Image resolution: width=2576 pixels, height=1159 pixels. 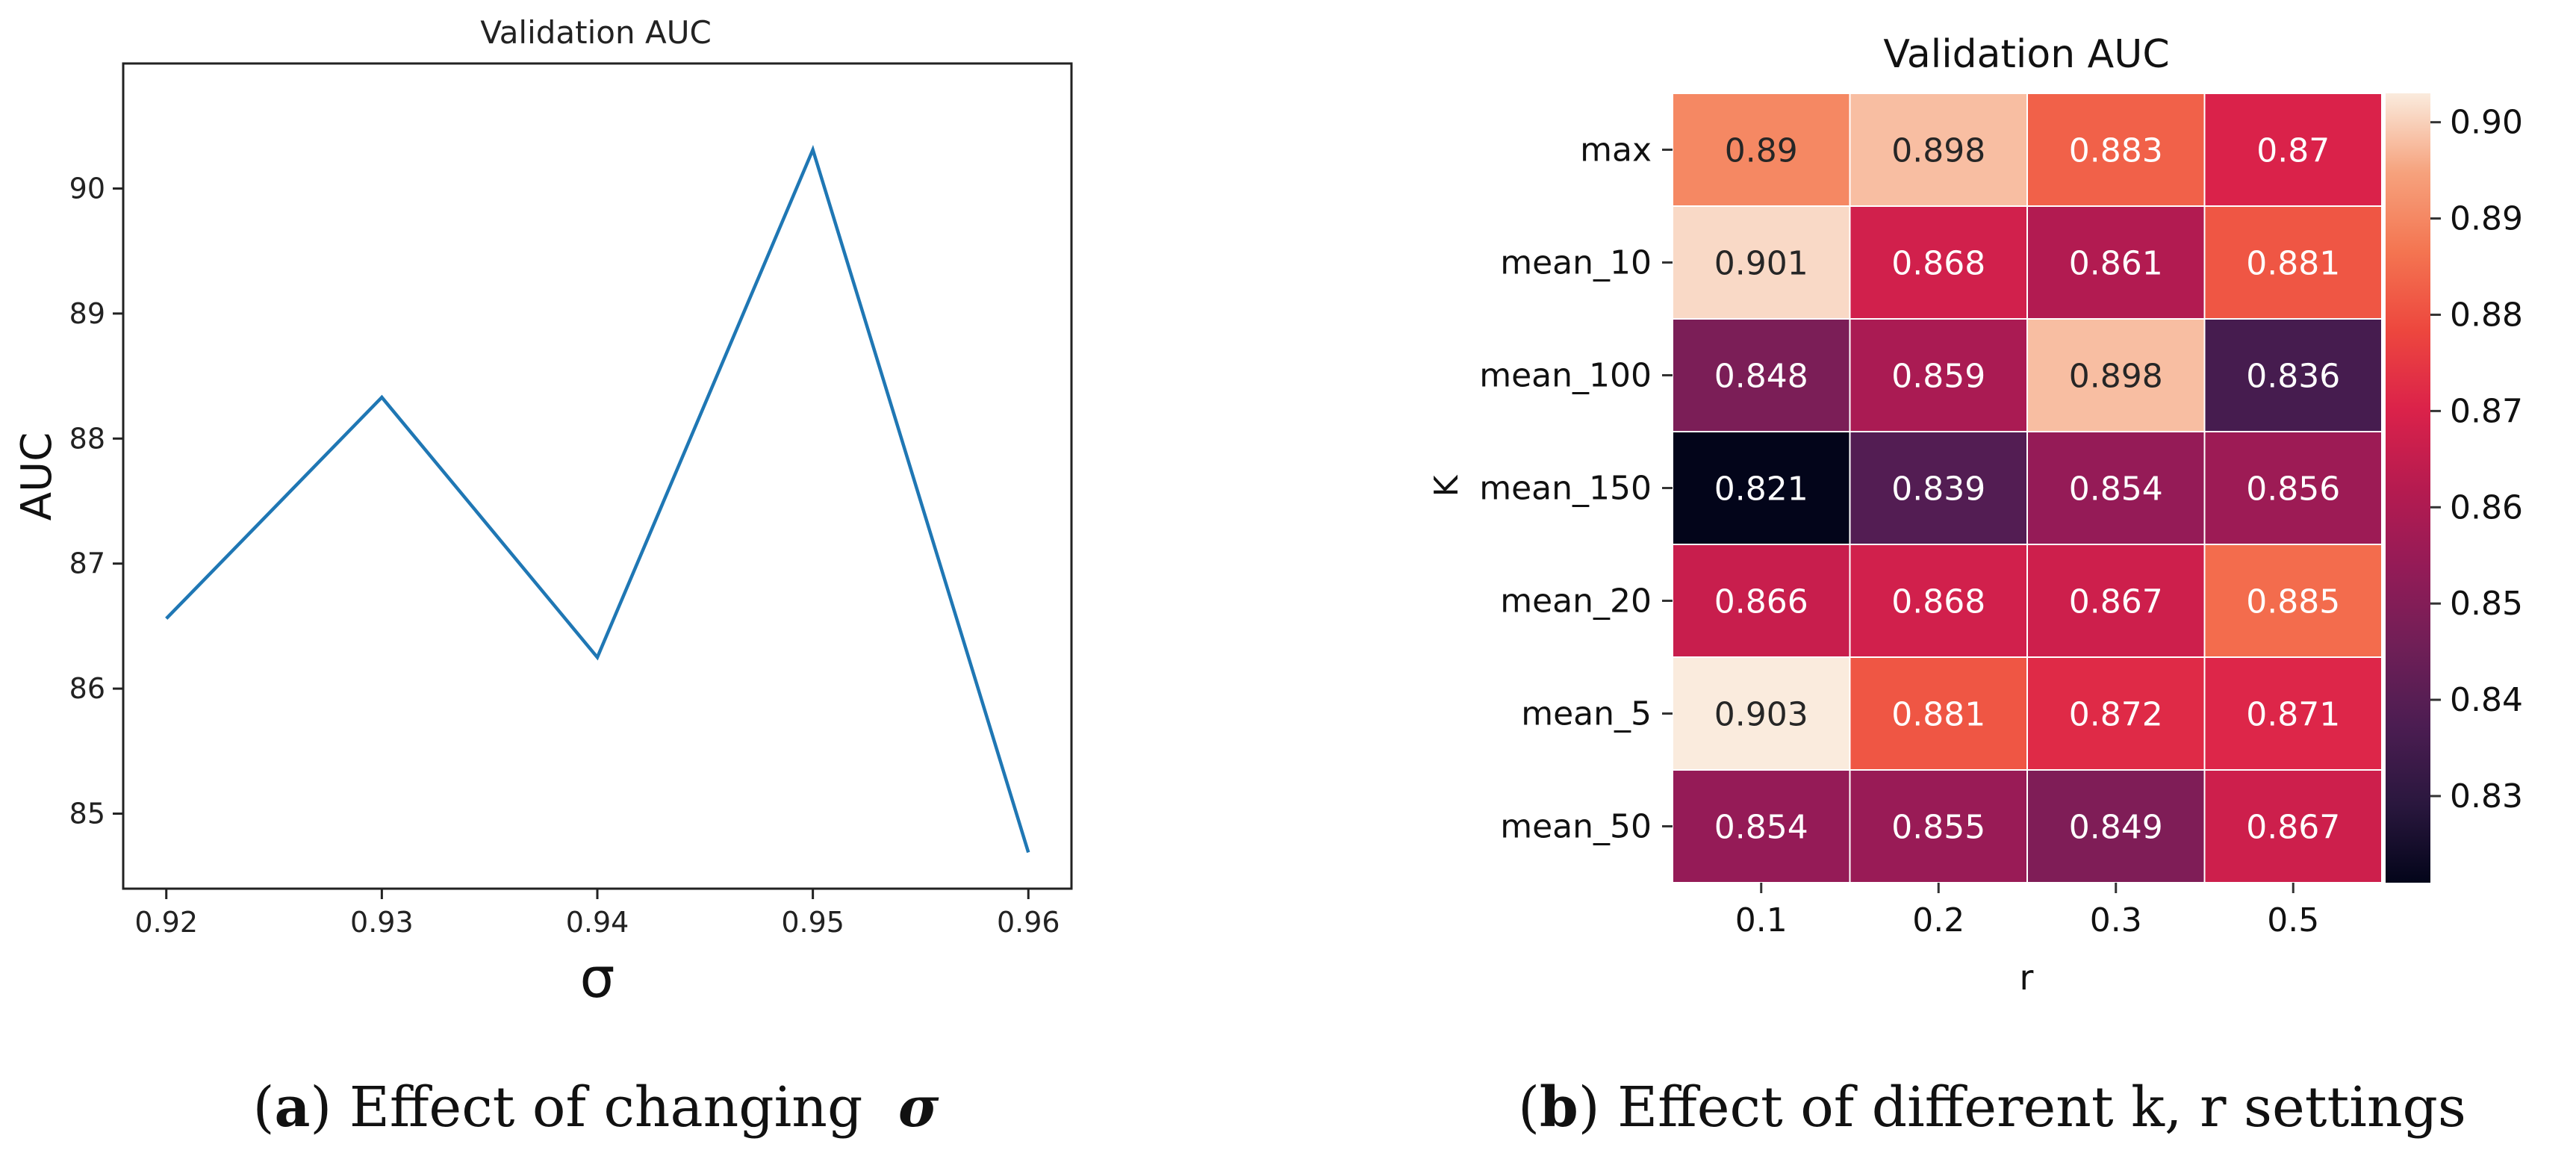 What do you see at coordinates (1447, 486) in the screenshot?
I see `heatmap-y-axis-label: K` at bounding box center [1447, 486].